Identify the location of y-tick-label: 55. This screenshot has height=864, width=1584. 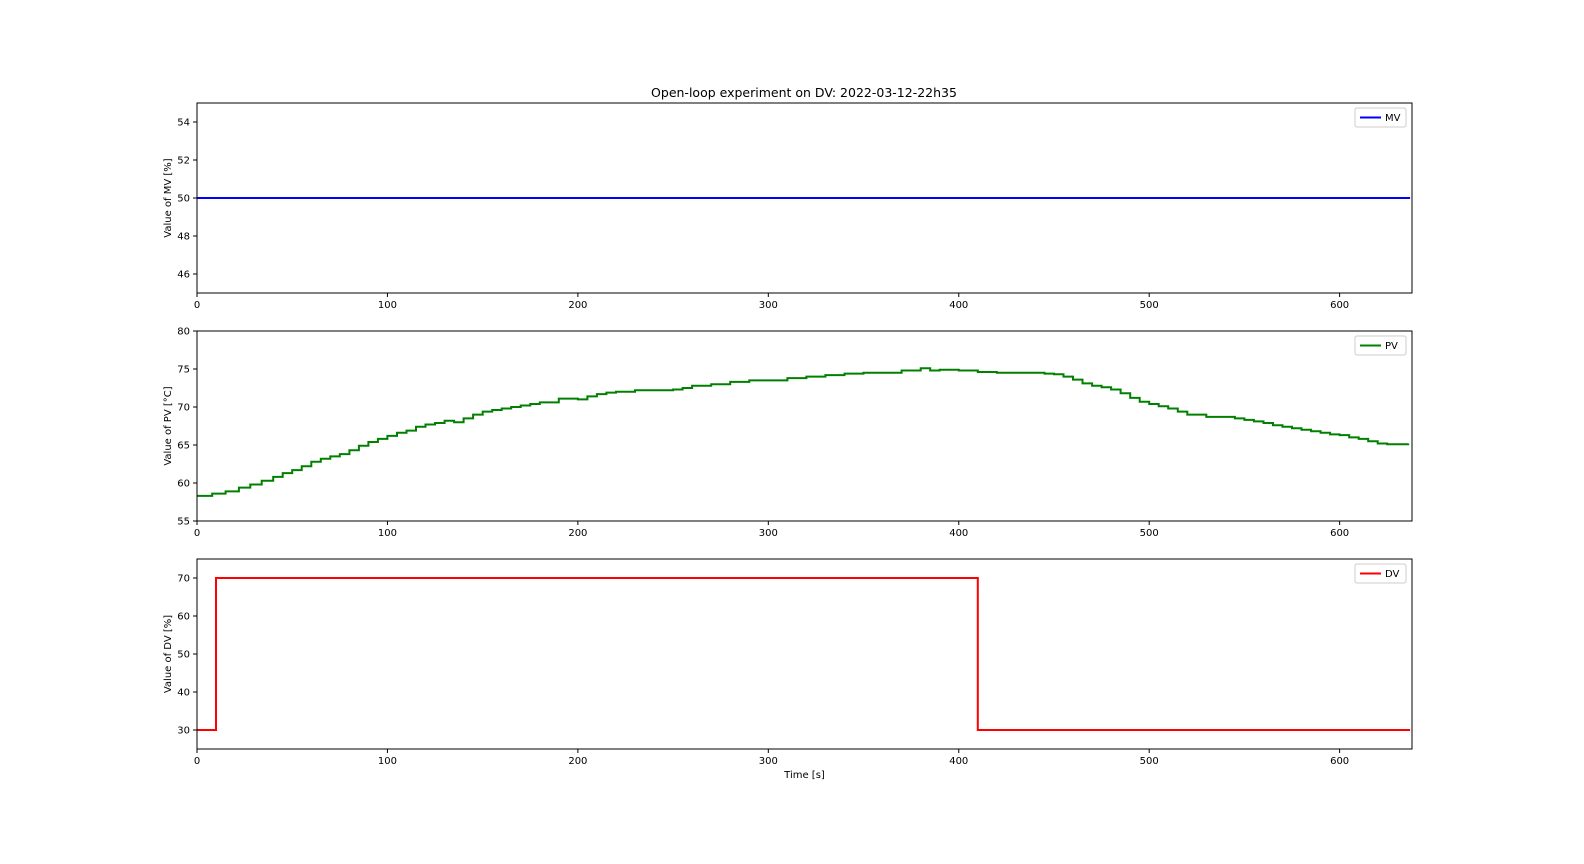
(183, 522).